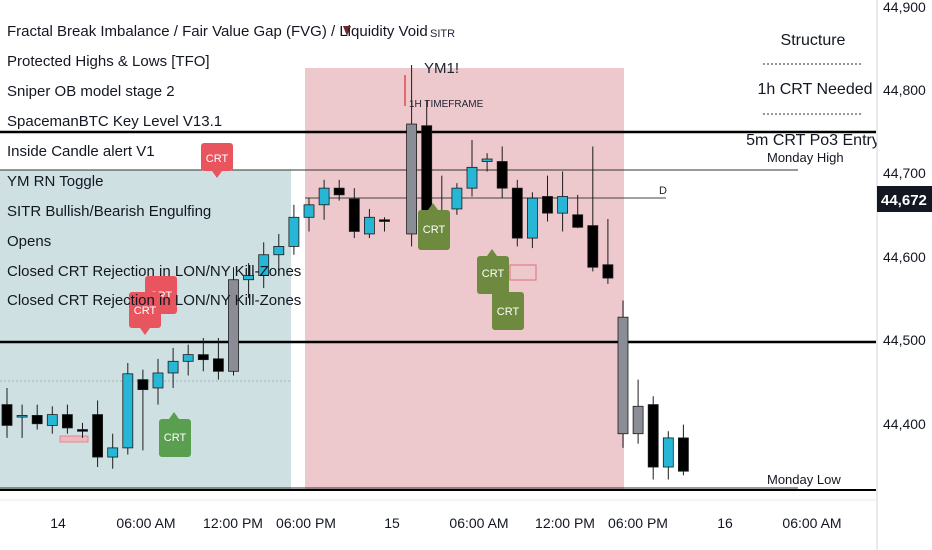  I want to click on structure-header: Structure, so click(813, 40).